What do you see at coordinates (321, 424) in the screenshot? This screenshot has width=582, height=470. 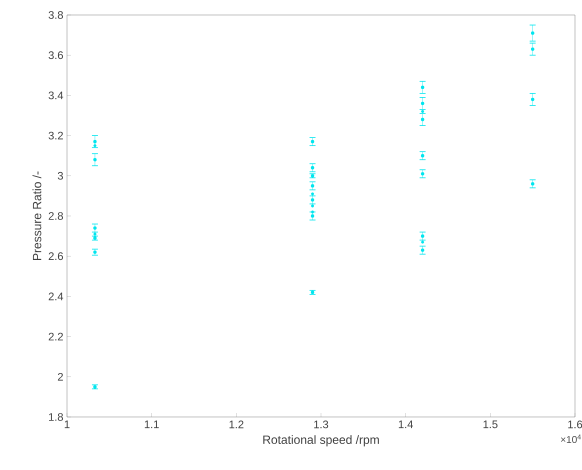 I see `x-tick-label: 1.3` at bounding box center [321, 424].